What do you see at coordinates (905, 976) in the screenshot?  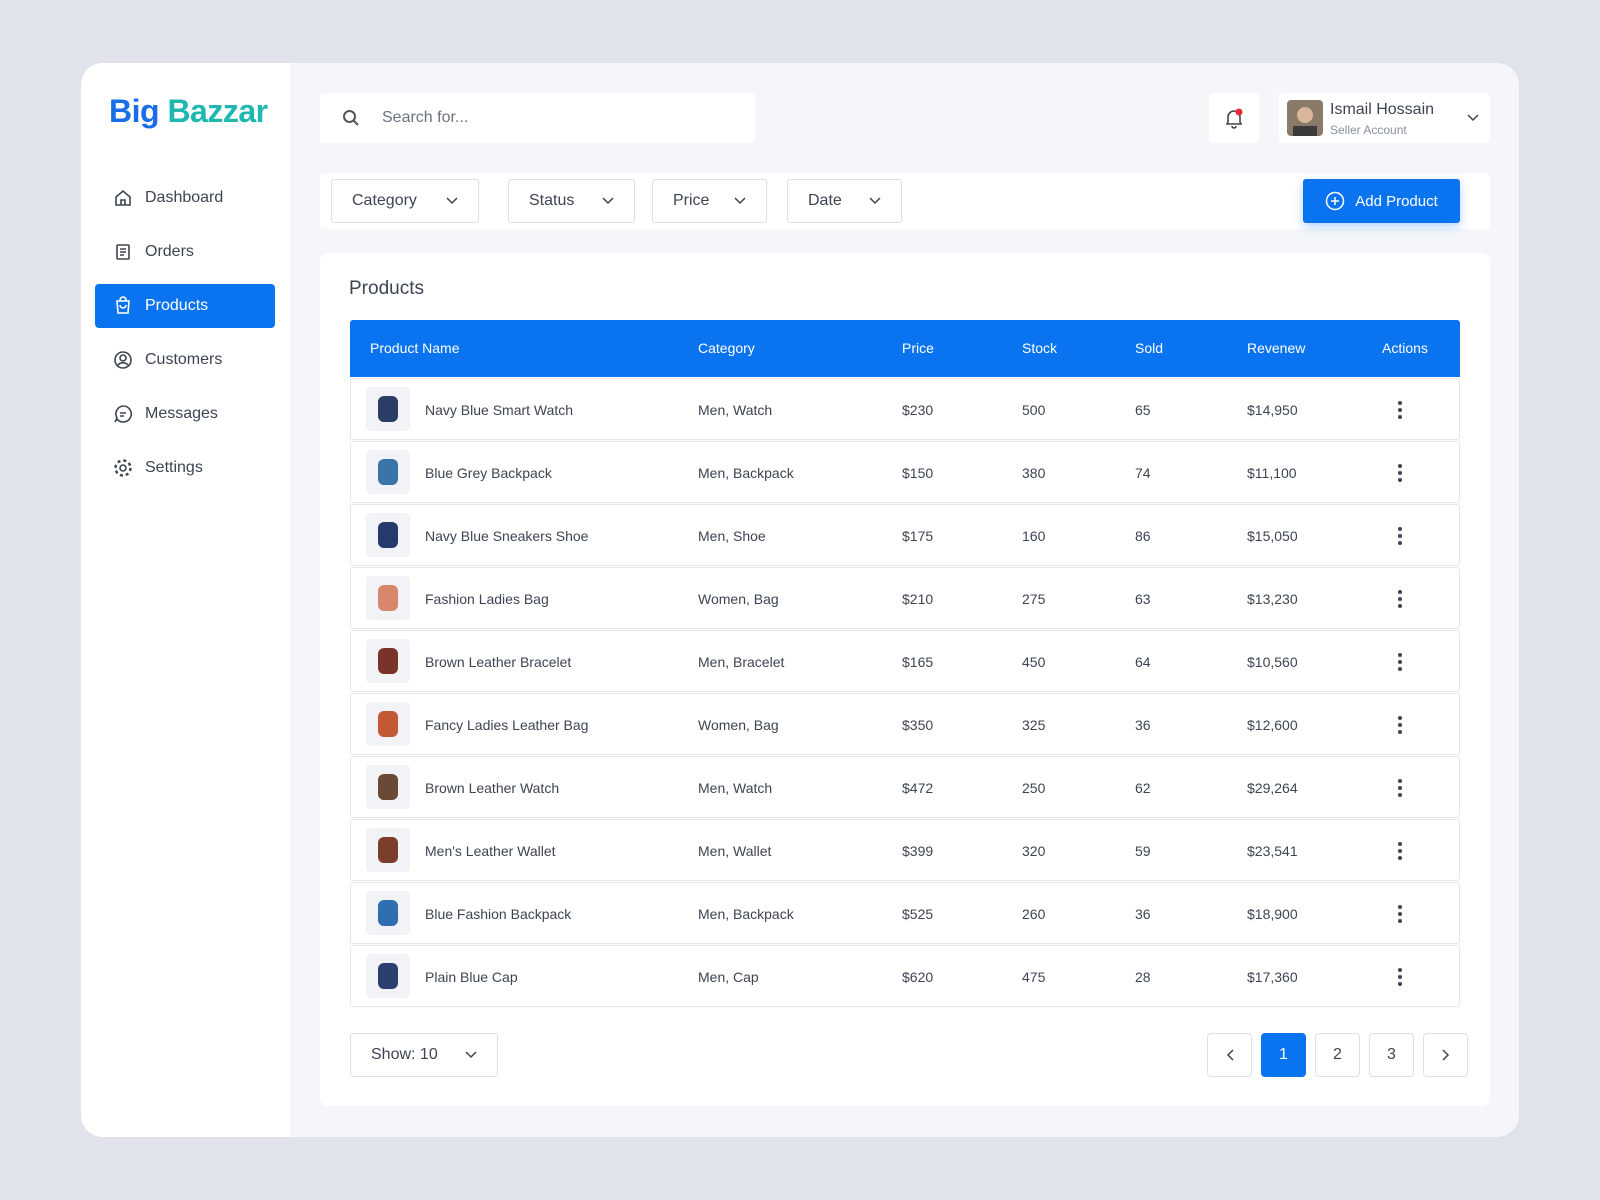 I see `table-row: Plain Blue Cap Men, Cap $620 475 28 $17,360` at bounding box center [905, 976].